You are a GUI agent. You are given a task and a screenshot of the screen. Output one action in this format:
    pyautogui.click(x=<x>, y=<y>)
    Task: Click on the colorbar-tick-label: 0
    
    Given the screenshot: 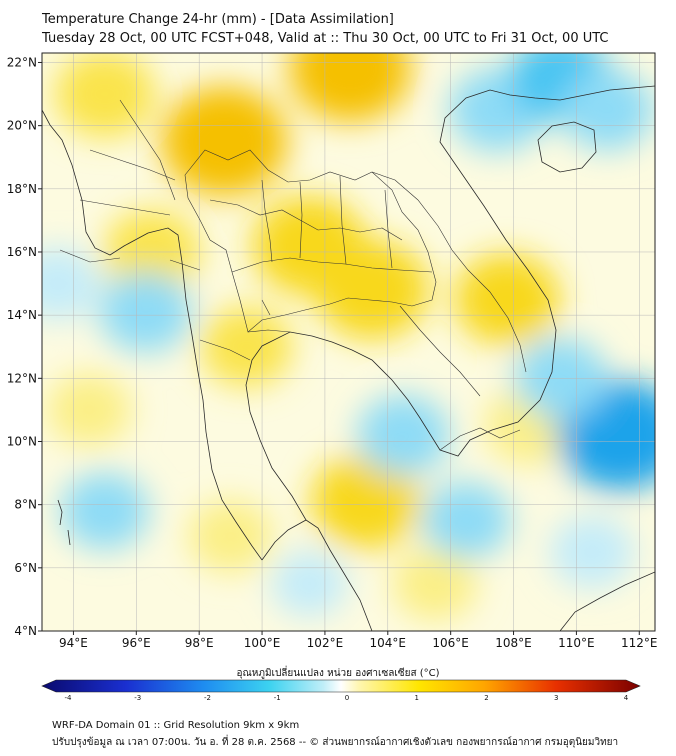 What is the action you would take?
    pyautogui.click(x=347, y=697)
    